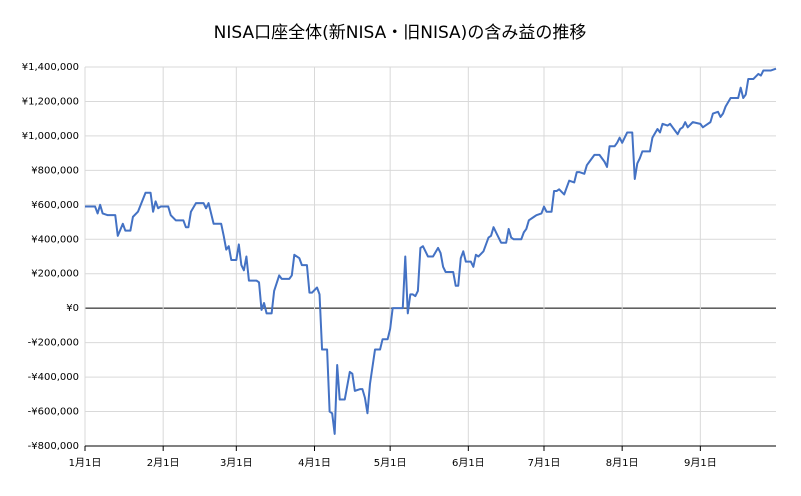  What do you see at coordinates (55, 170) in the screenshot?
I see `y-tick-label: ¥800,000` at bounding box center [55, 170].